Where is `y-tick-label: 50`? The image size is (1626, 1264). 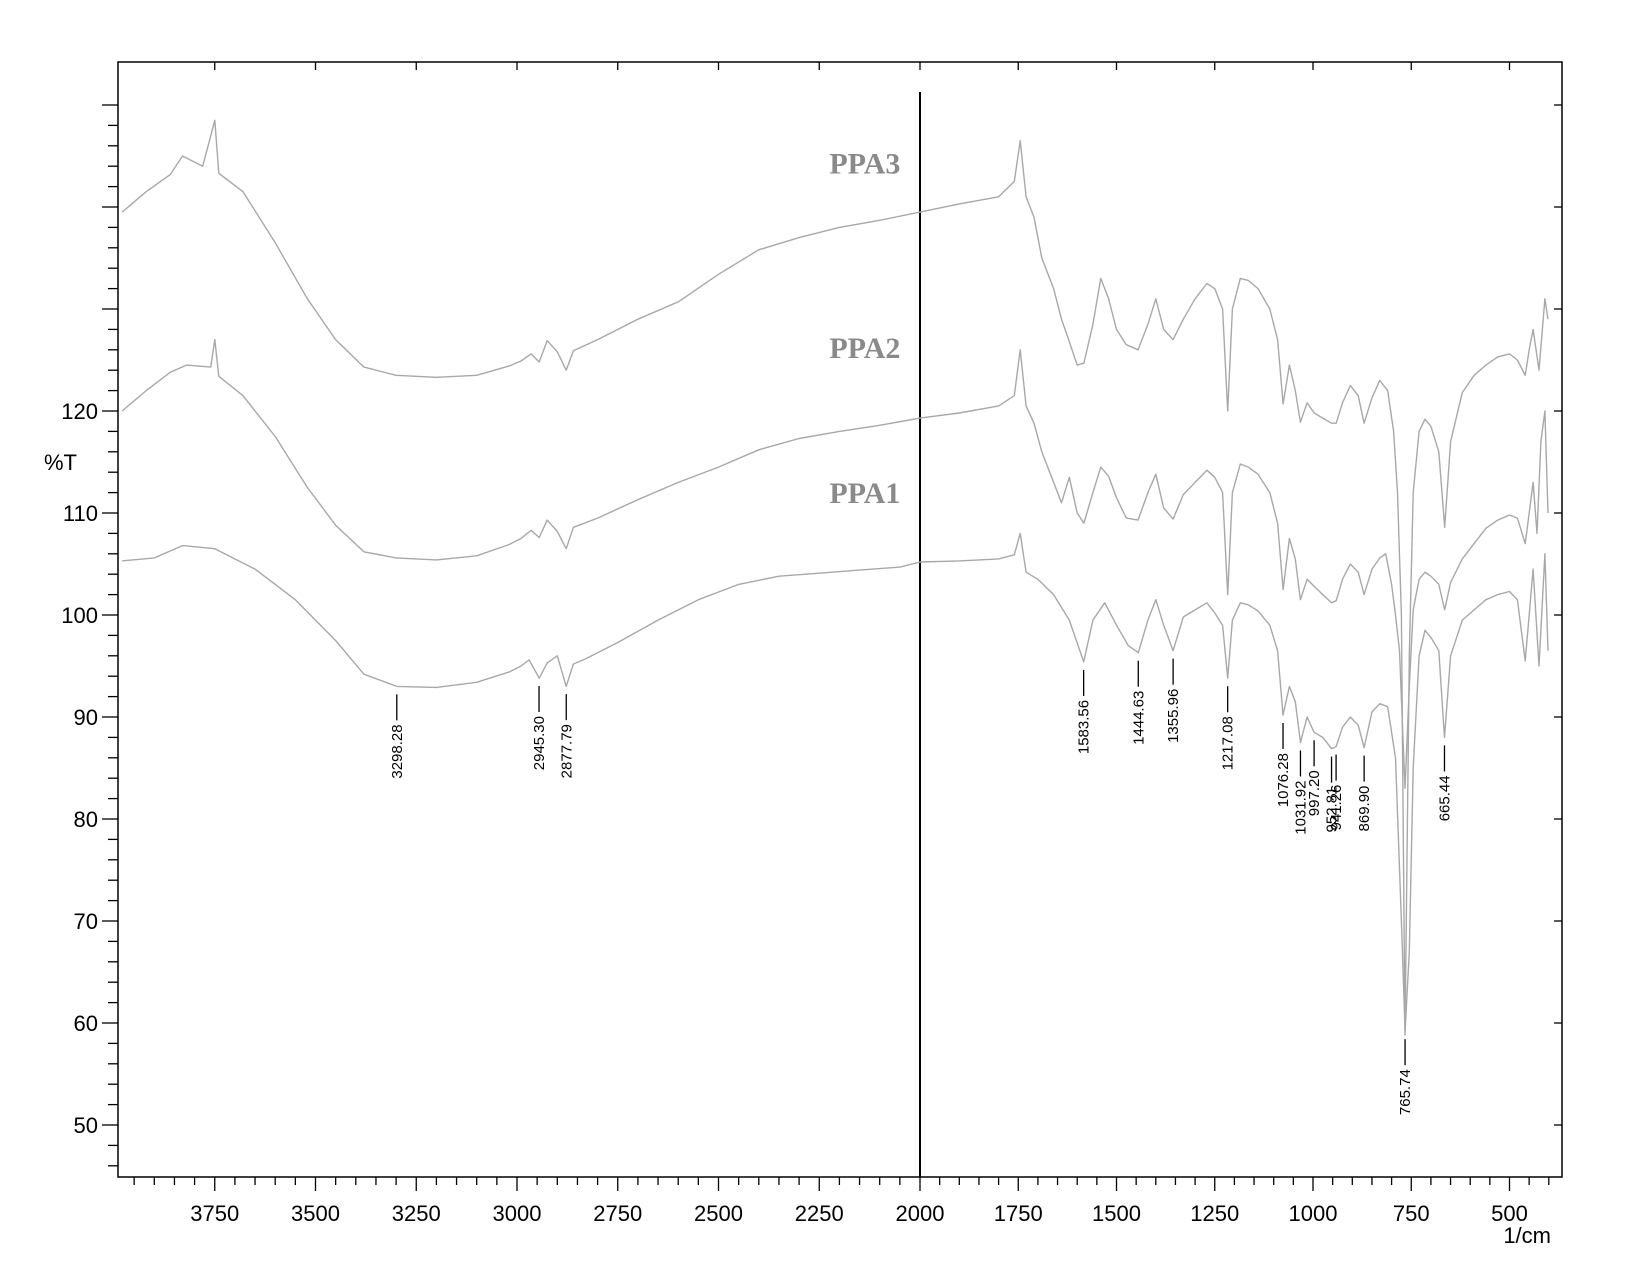
y-tick-label: 50 is located at coordinates (86, 1125).